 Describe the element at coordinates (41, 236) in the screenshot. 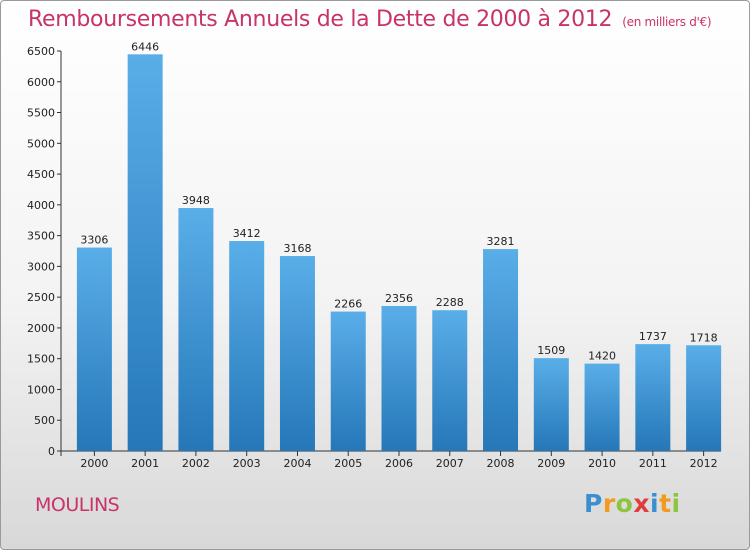

I see `y-tick-label: 3500` at that location.